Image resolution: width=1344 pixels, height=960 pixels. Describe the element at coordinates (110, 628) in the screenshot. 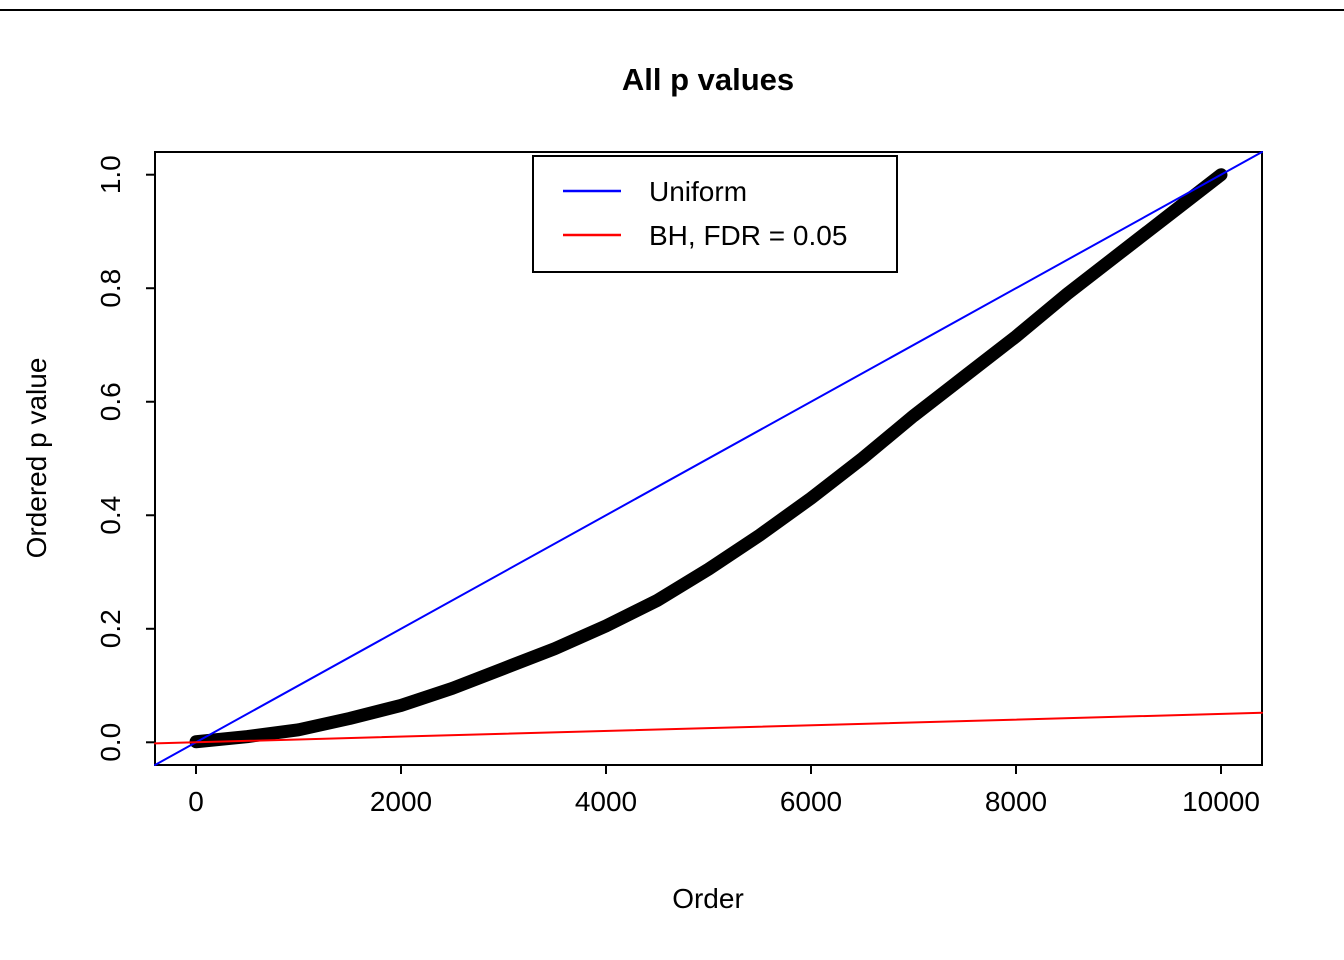

I see `y-tick-label: 0.2` at that location.